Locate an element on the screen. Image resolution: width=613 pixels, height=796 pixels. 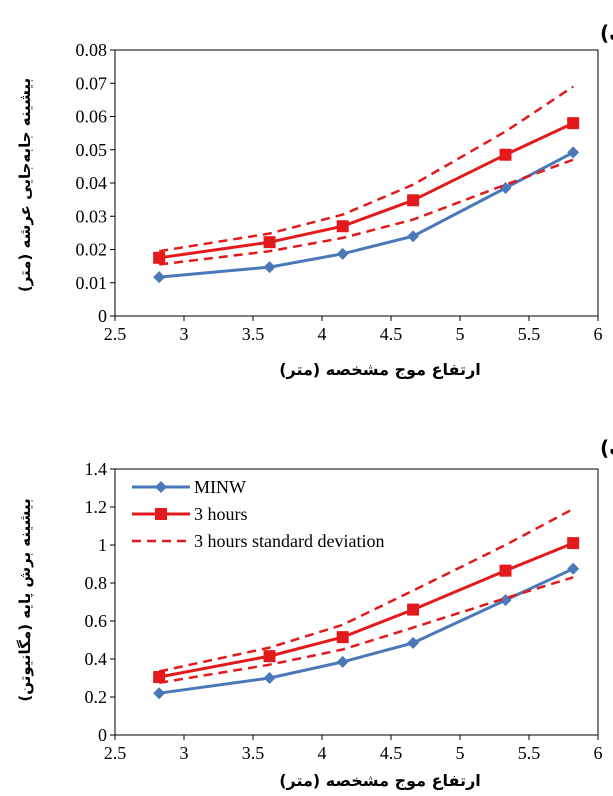
panel-a-y-tick-label: 0.07 is located at coordinates (92, 83).